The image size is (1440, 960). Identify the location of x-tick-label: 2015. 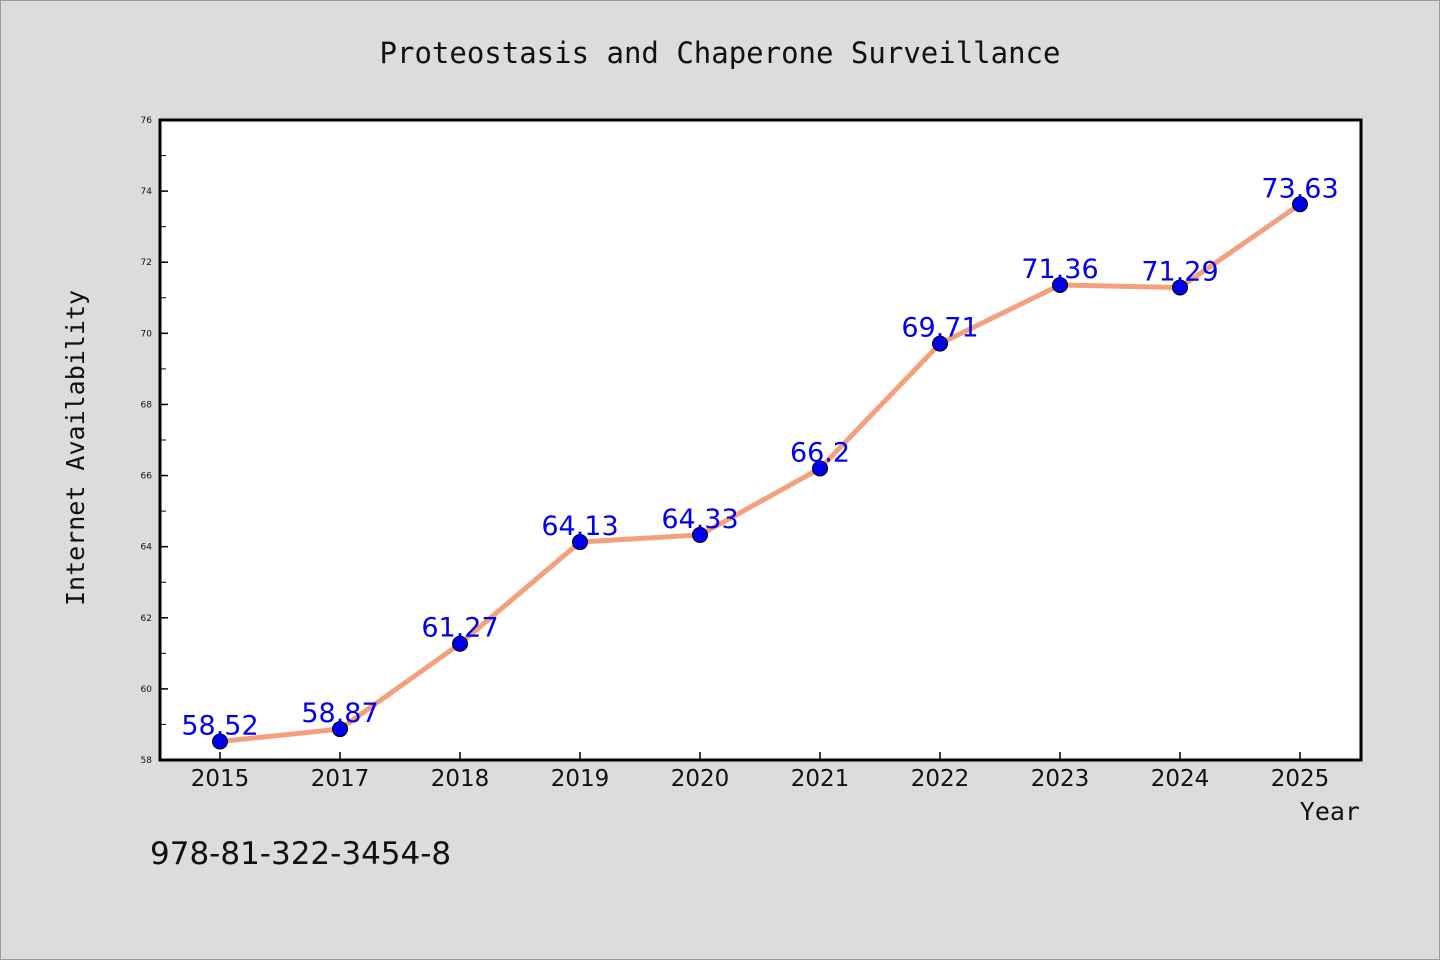
(220, 779).